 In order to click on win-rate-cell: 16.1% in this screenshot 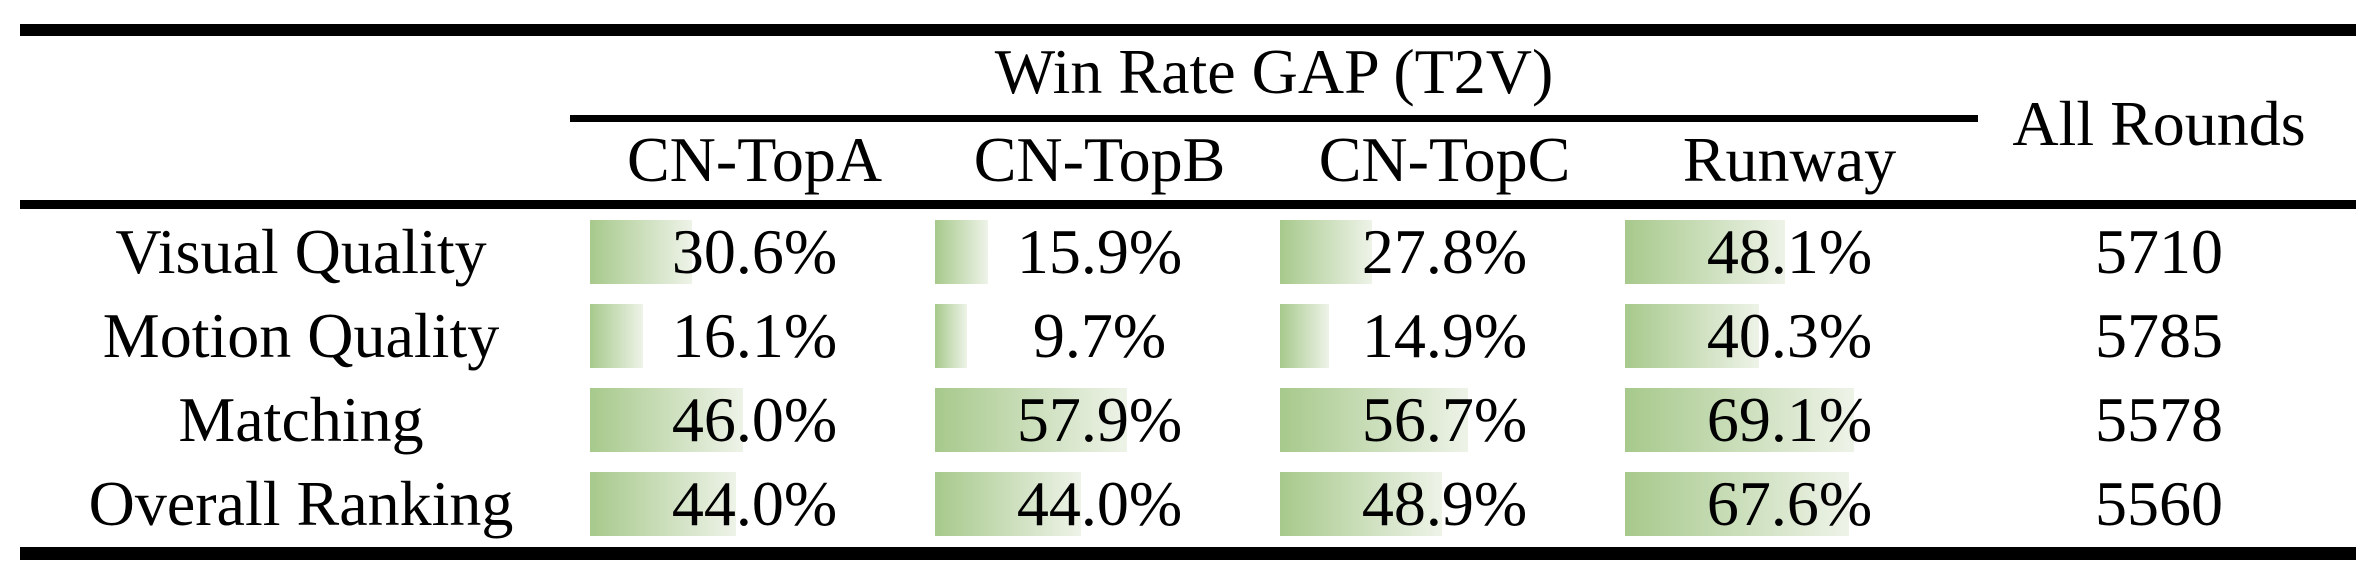, I will do `click(754, 336)`.